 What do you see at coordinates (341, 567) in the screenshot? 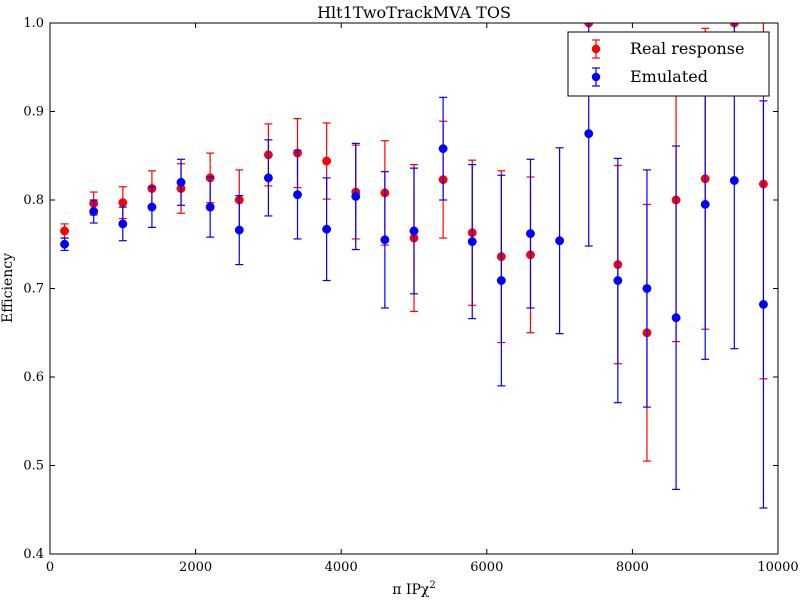
I see `x-tick-label: 4000` at bounding box center [341, 567].